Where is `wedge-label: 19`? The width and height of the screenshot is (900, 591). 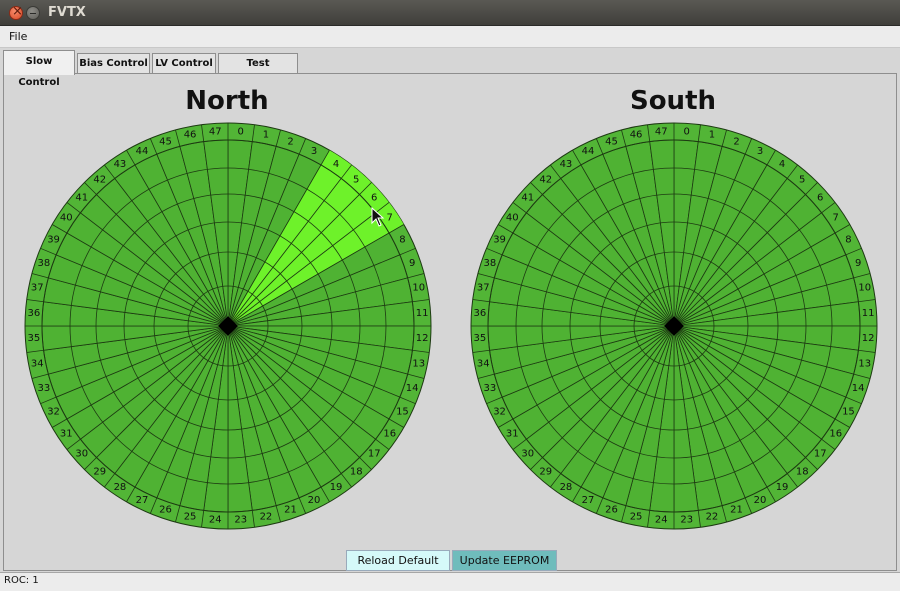 wedge-label: 19 is located at coordinates (336, 487).